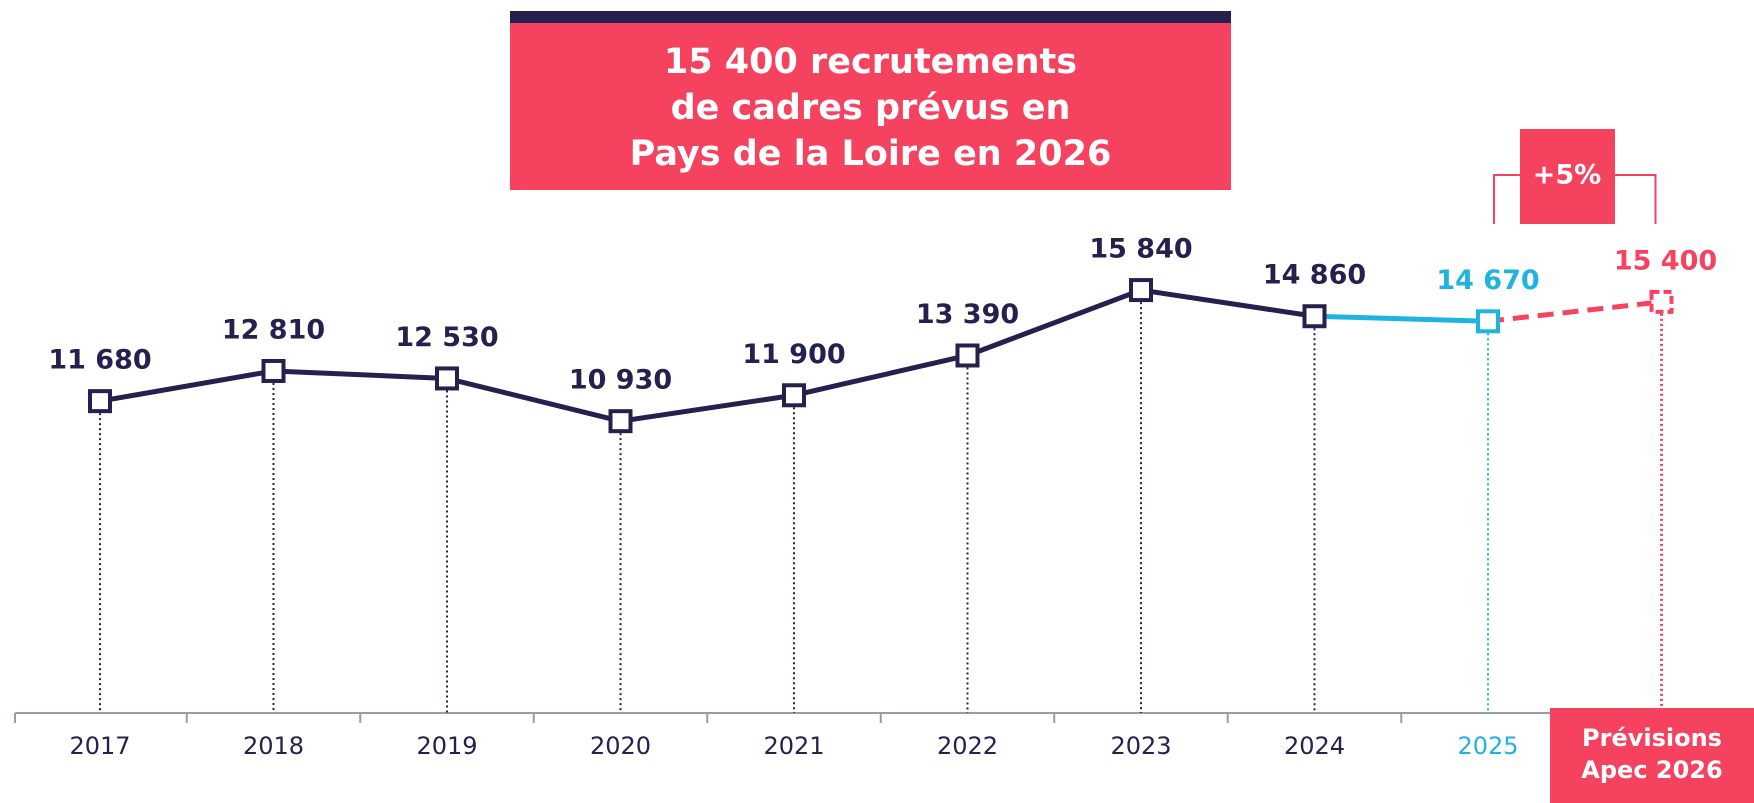 The width and height of the screenshot is (1754, 803). Describe the element at coordinates (99, 360) in the screenshot. I see `value-label: 11 680` at that location.